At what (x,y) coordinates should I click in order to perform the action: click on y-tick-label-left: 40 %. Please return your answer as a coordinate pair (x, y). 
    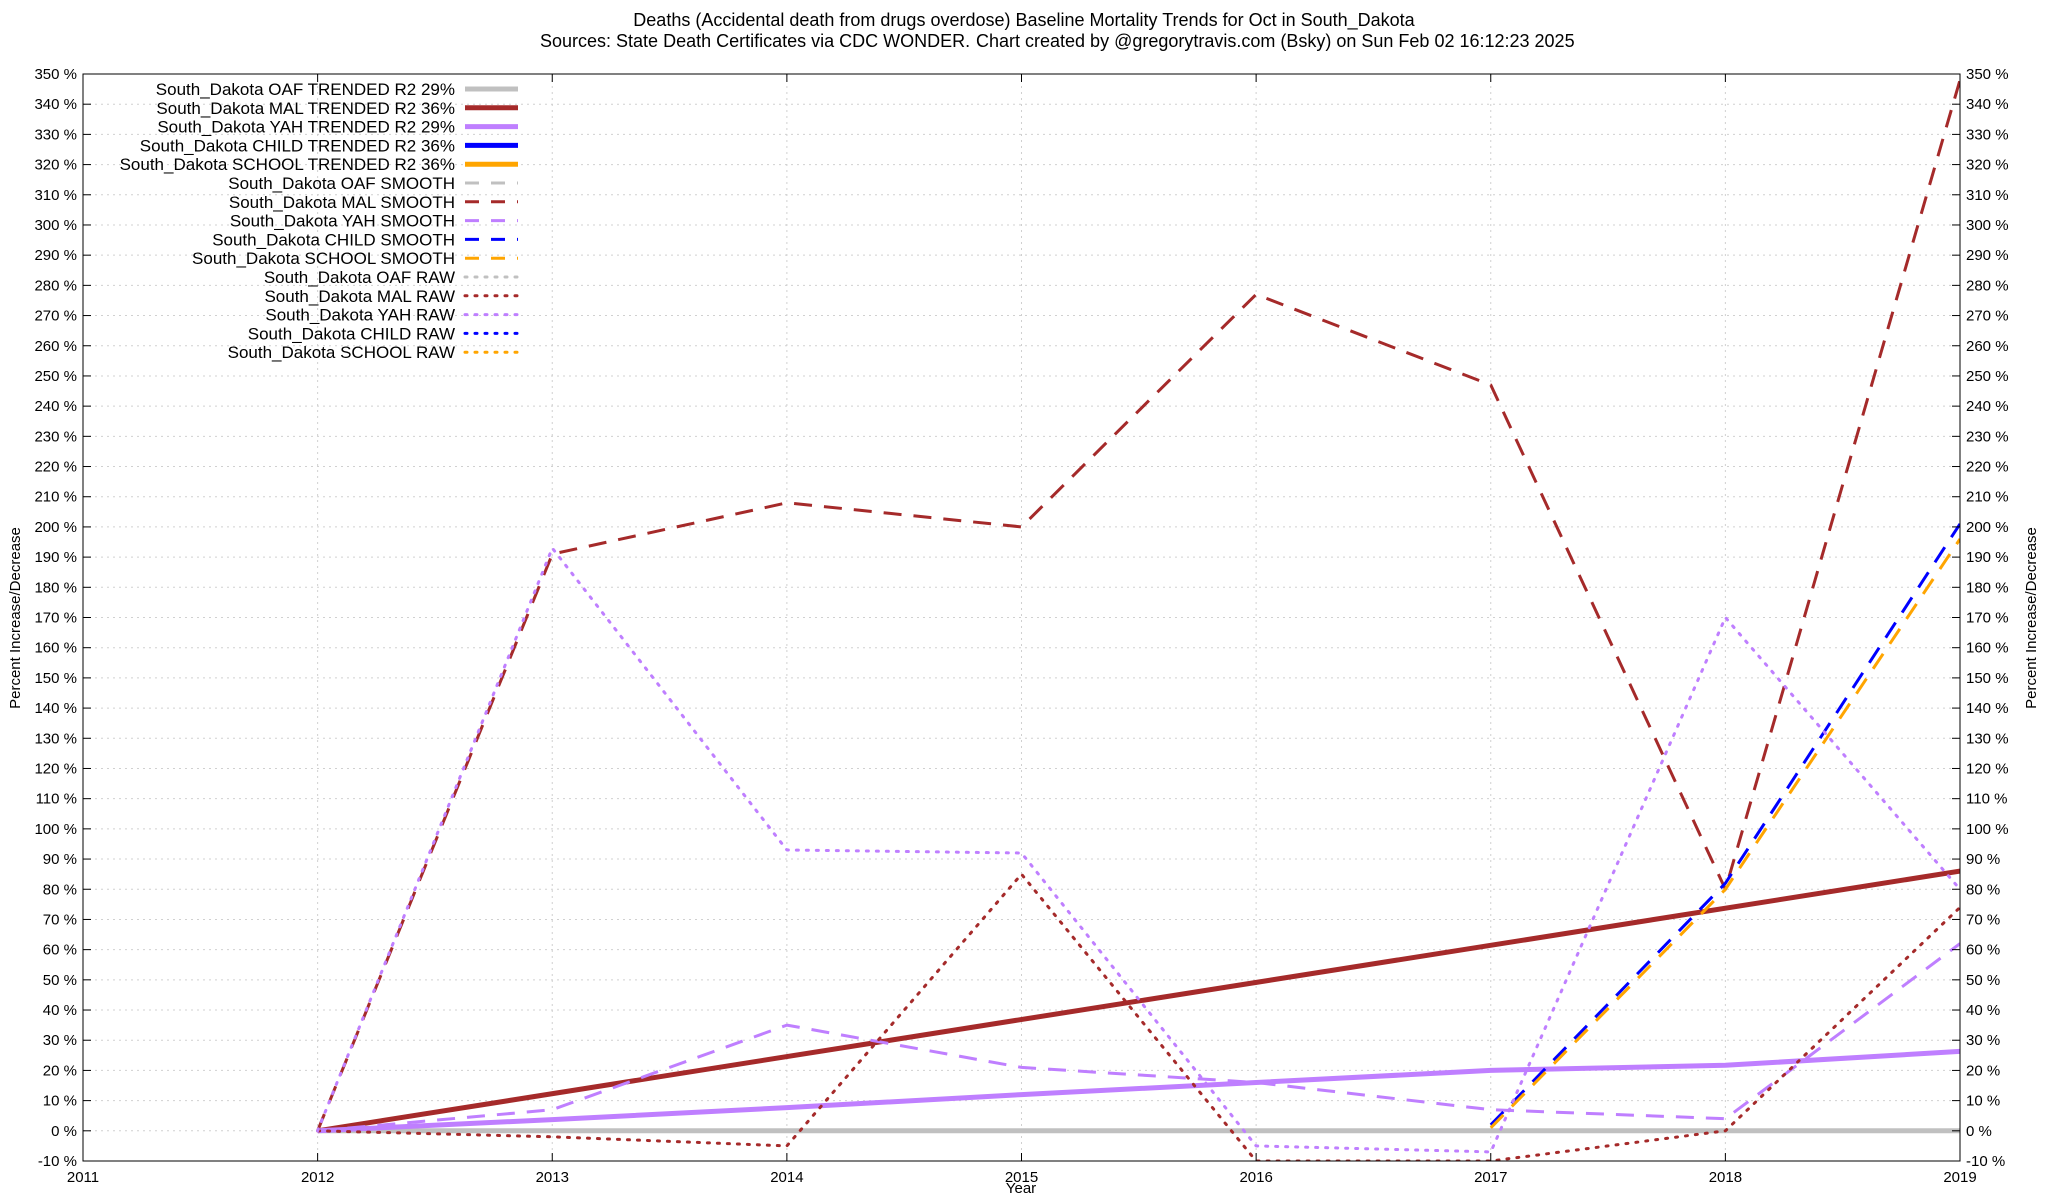
    Looking at the image, I should click on (60, 1010).